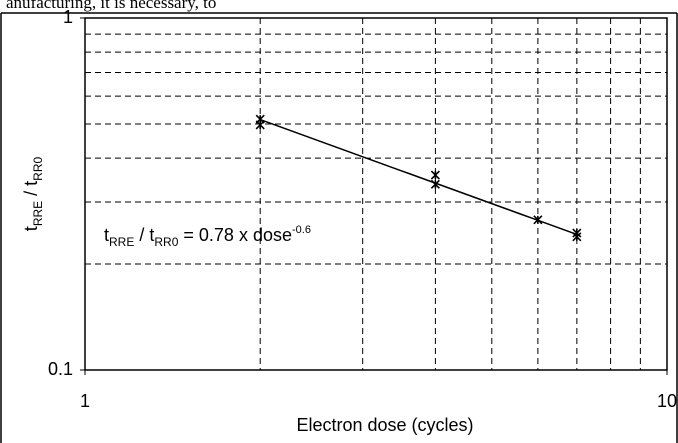  I want to click on y-axis-label-part: / t, so click(31, 191).